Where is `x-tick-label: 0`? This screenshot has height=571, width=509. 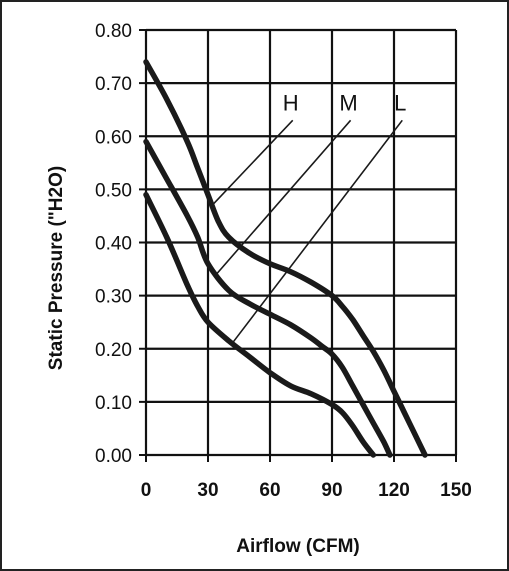 x-tick-label: 0 is located at coordinates (146, 490).